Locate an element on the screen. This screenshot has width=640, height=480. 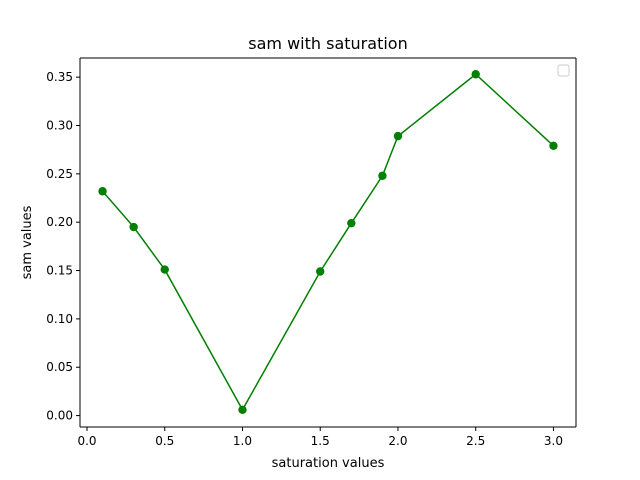
y-tick-label: 0.20 is located at coordinates (59, 222).